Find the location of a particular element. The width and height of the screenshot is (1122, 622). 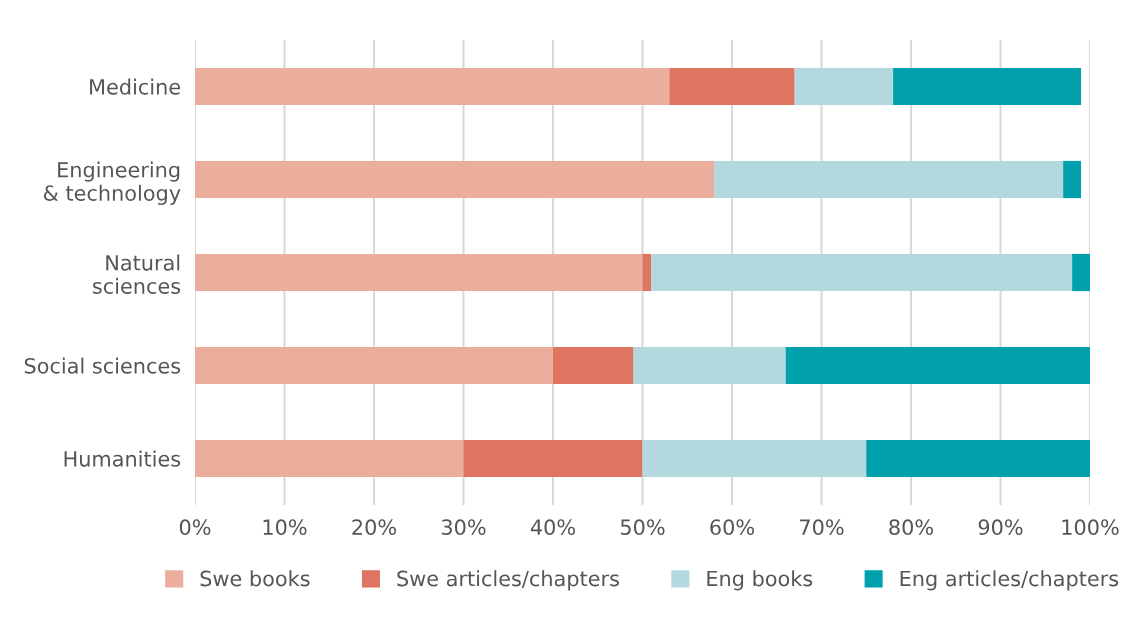

x-tick-label: 80% is located at coordinates (911, 527).